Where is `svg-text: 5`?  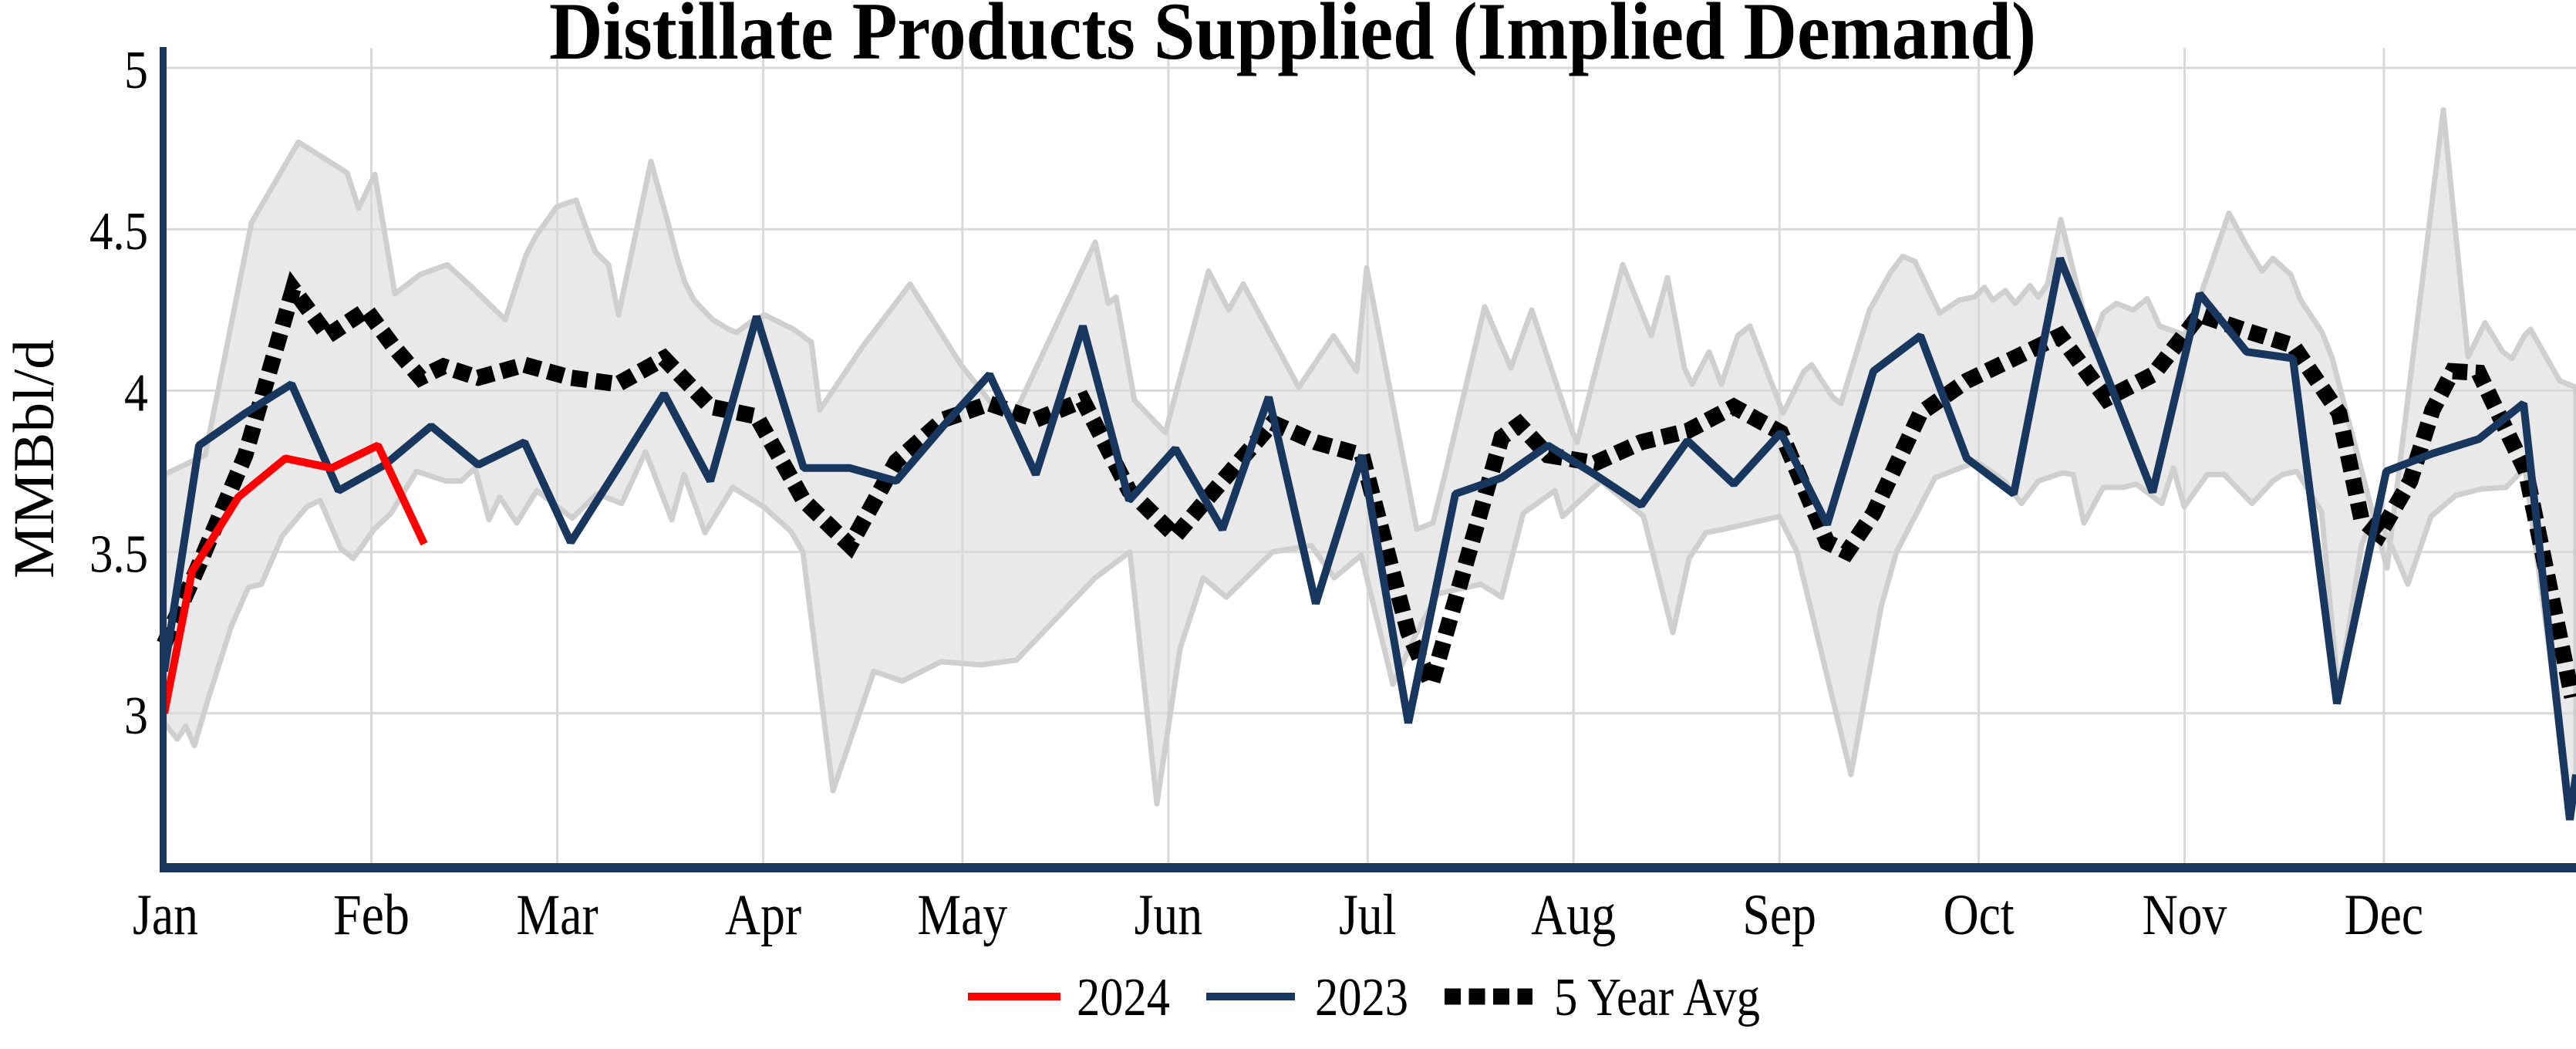
svg-text: 5 is located at coordinates (136, 70).